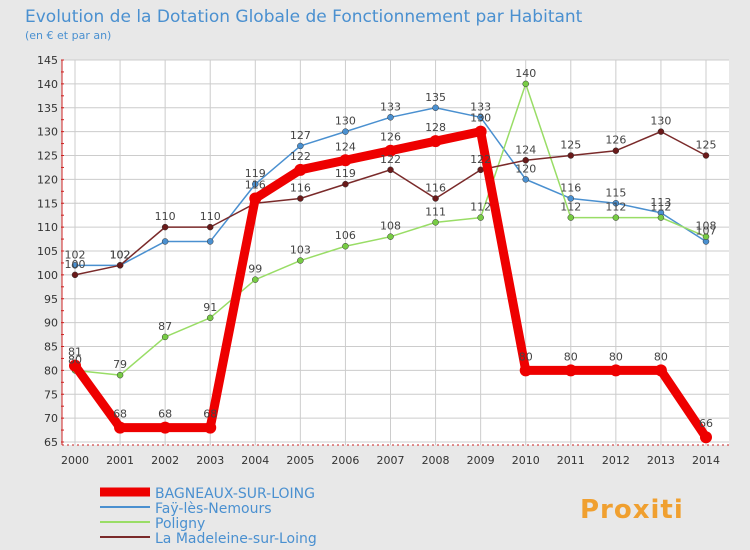 This screenshot has height=550, width=750. I want to click on data-label: 87, so click(165, 326).